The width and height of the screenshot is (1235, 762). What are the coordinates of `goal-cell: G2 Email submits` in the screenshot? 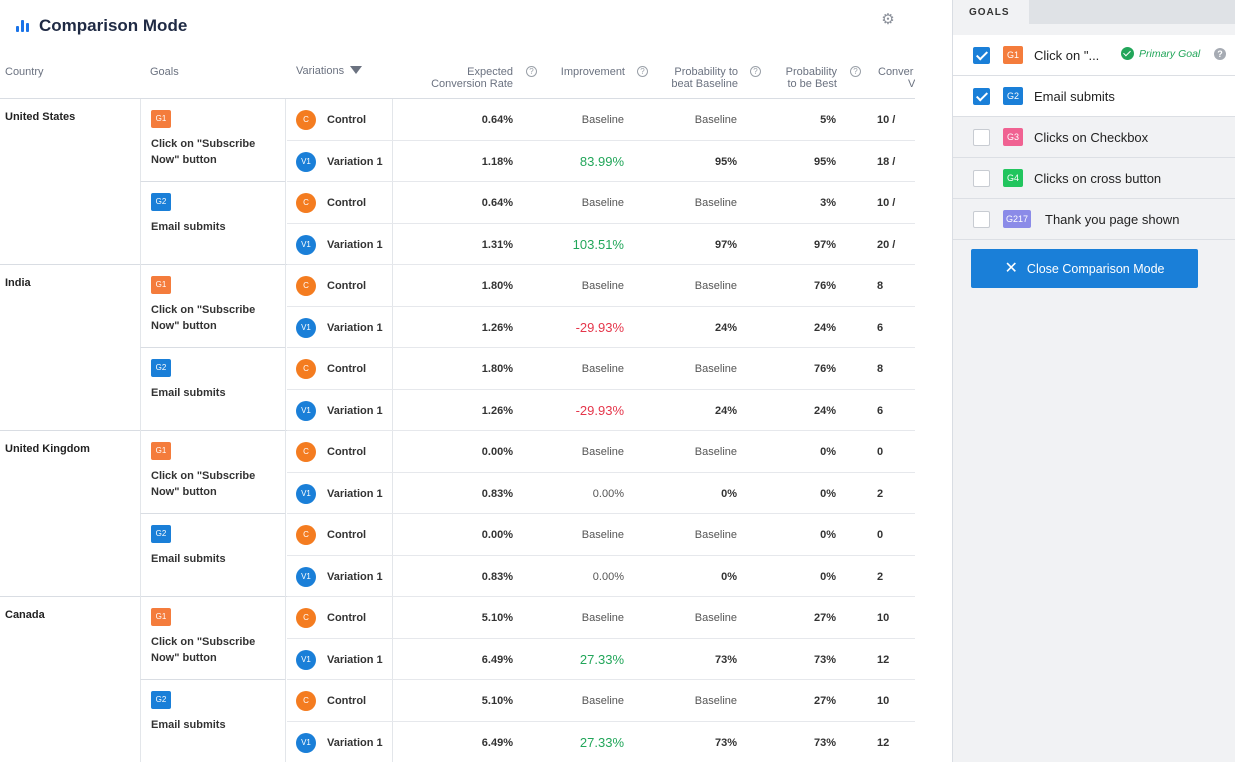 It's located at (213, 389).